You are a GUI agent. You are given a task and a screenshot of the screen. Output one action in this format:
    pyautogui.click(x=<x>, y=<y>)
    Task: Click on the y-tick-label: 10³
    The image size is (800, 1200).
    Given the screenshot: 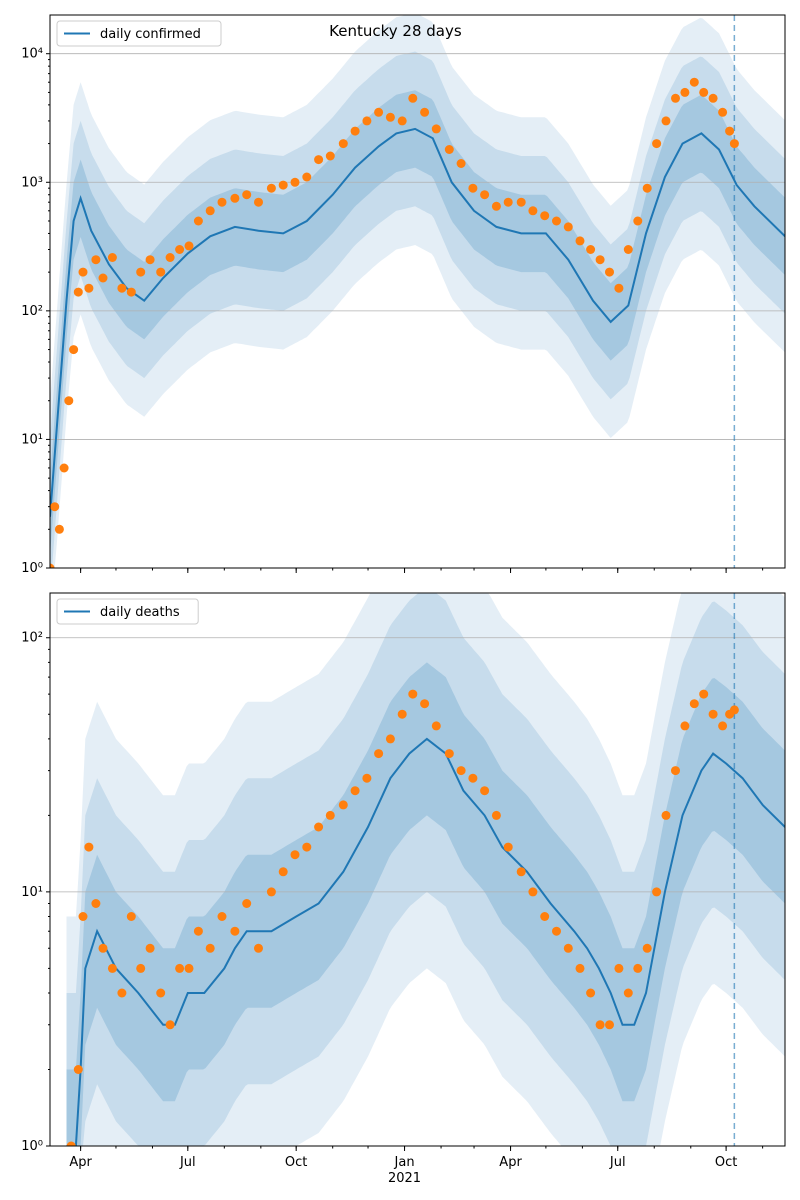 What is the action you would take?
    pyautogui.click(x=32, y=182)
    